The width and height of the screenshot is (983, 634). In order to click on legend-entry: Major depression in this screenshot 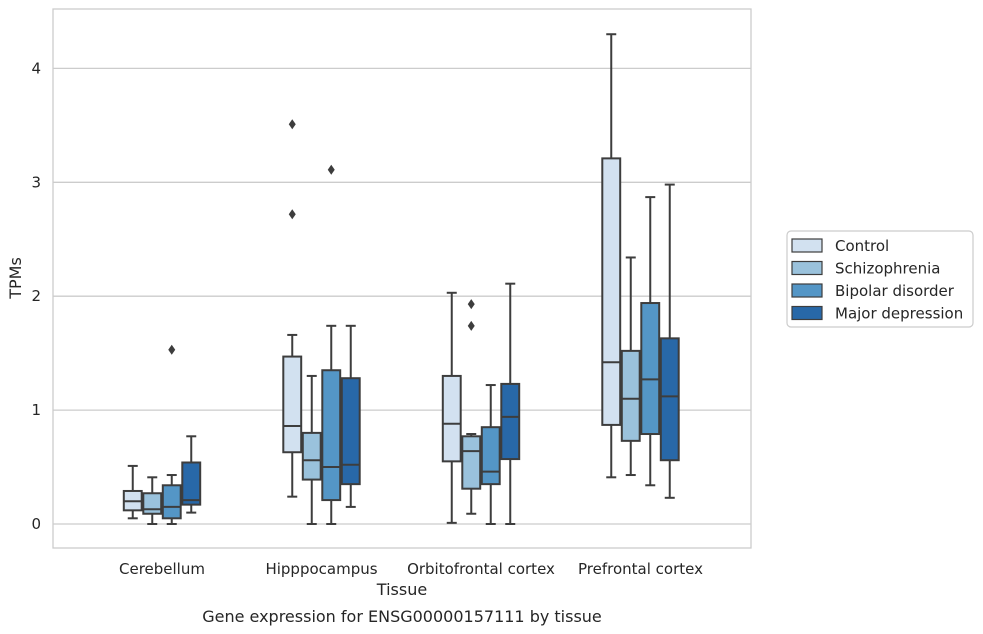, I will do `click(899, 314)`.